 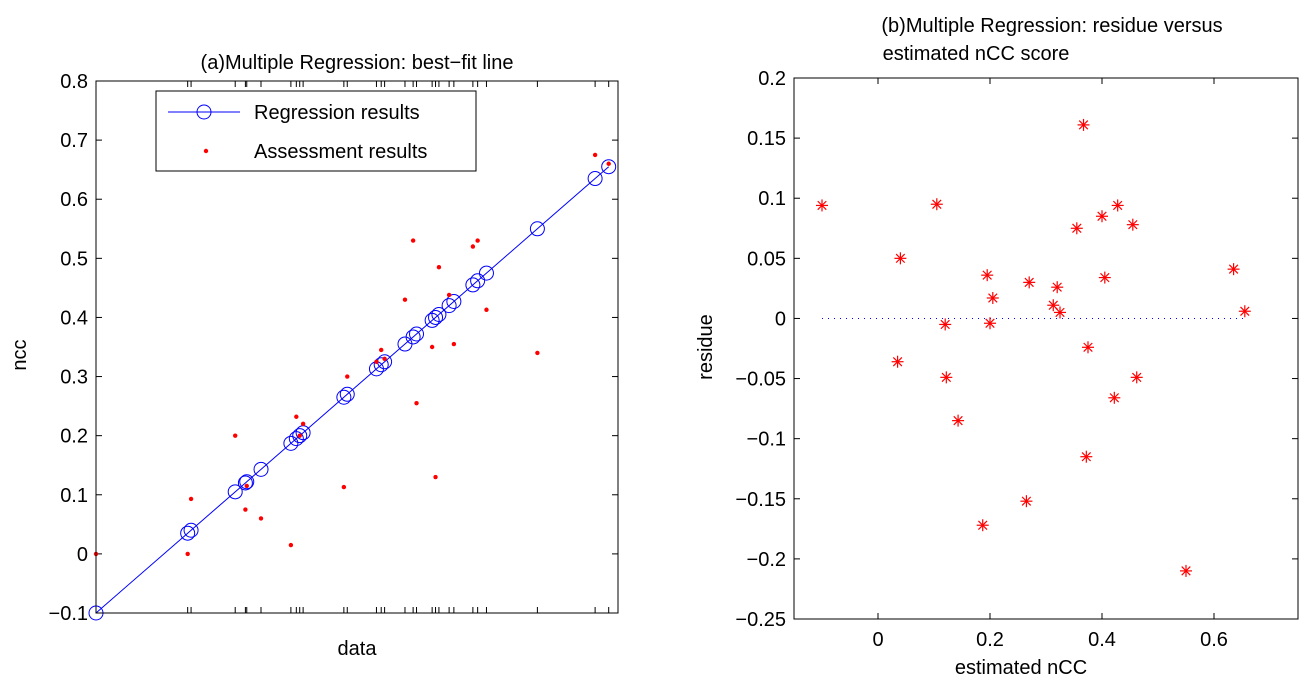 I want to click on chart-b-ytick-labels: −0.25 −0.2 −0.15 −0.1 −0.05 0 0.05 0.1 0.15 0.2, so click(x=760, y=349).